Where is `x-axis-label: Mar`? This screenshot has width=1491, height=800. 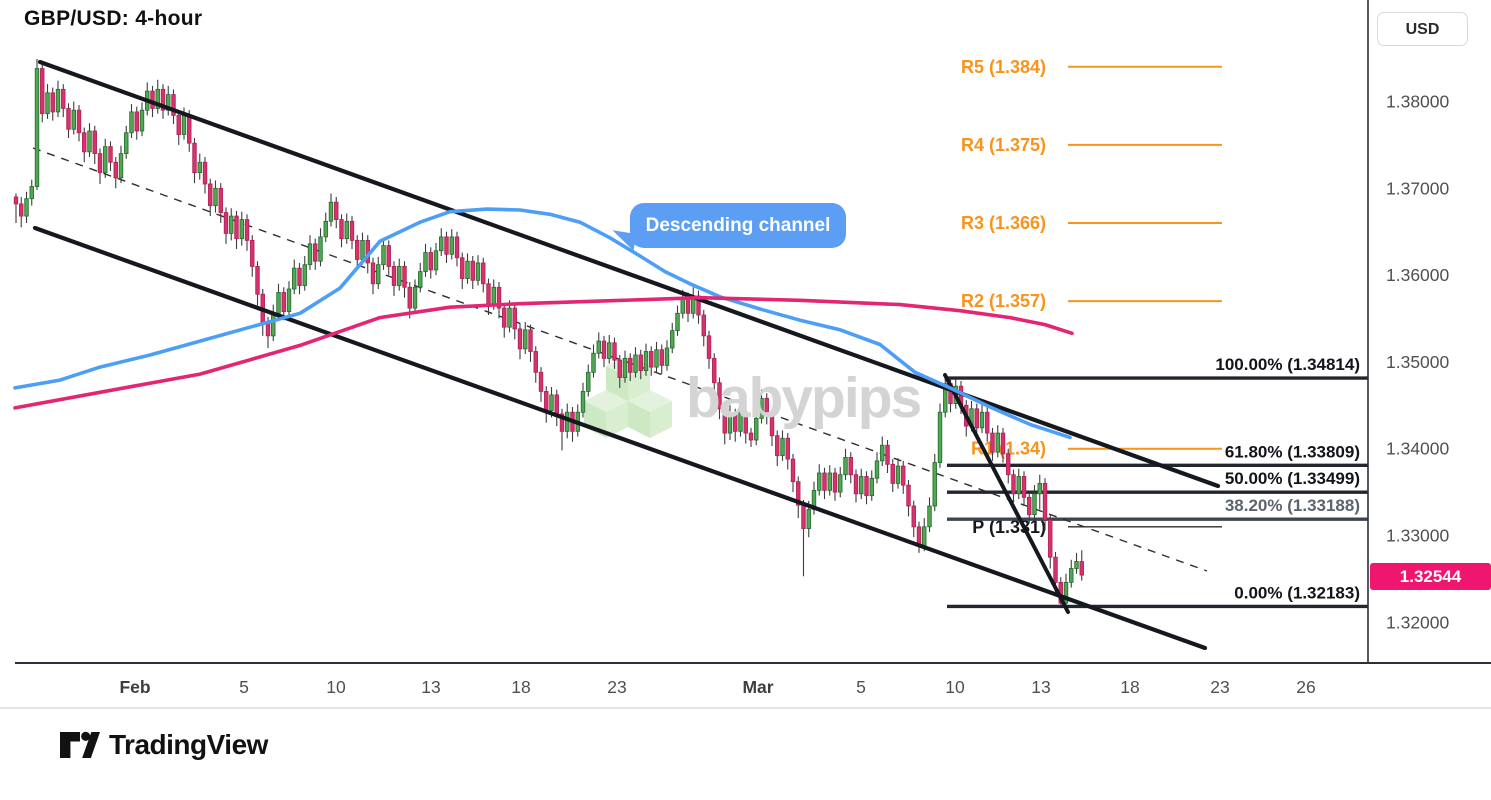 x-axis-label: Mar is located at coordinates (757, 687).